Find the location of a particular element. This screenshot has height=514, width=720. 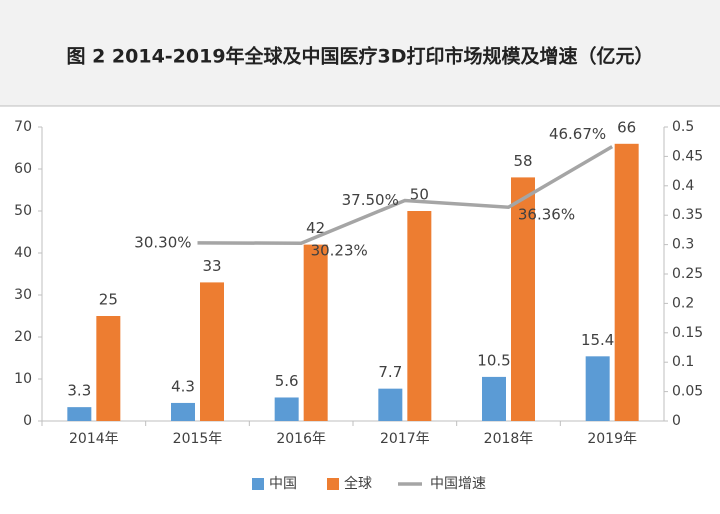

y2-tick-label: 0.1 is located at coordinates (683, 362).